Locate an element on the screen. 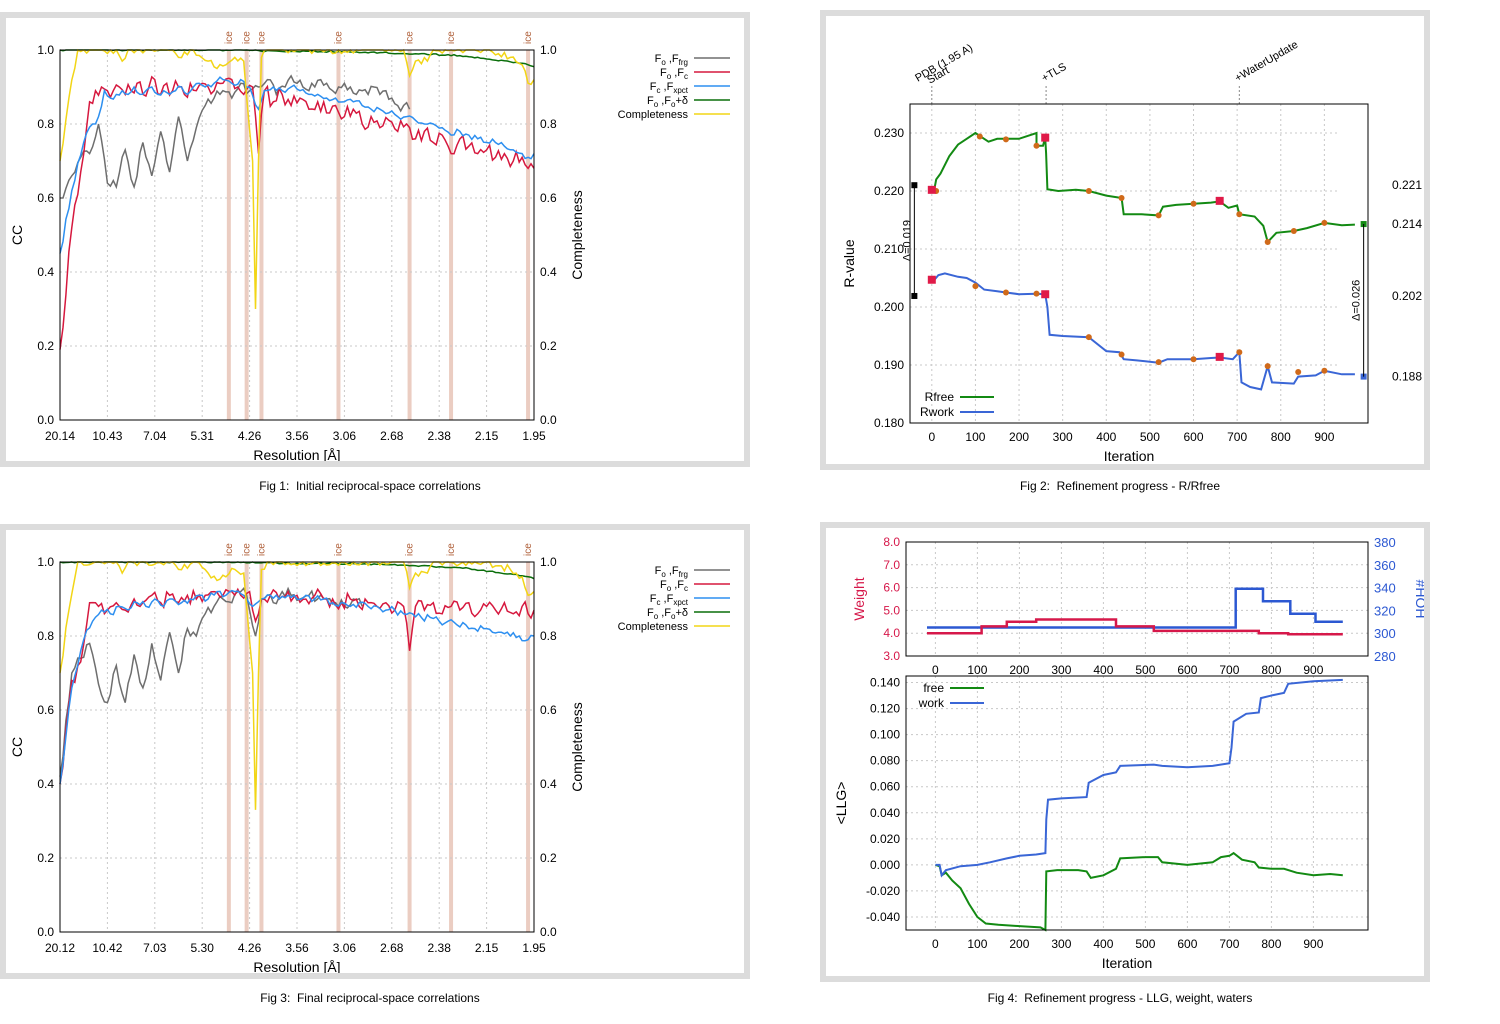 The height and width of the screenshot is (1024, 1500). llg-tick-label: -0.040 is located at coordinates (883, 917).